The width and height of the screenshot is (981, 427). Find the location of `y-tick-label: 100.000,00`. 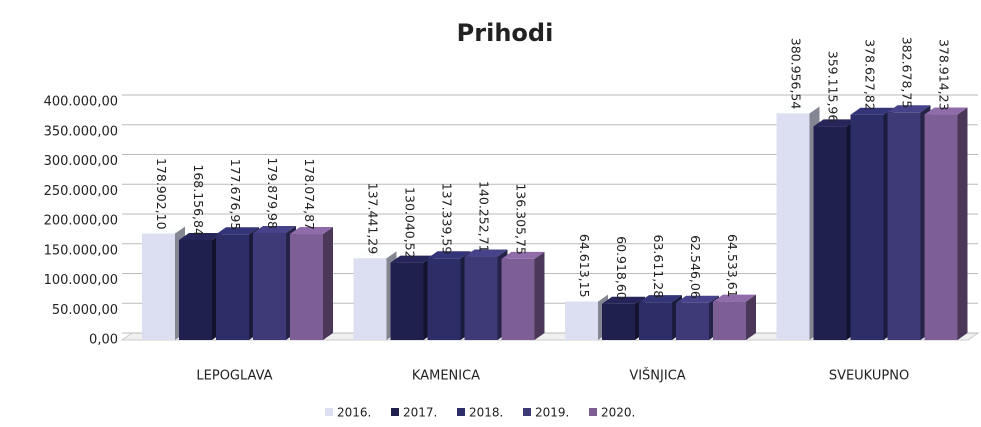

y-tick-label: 100.000,00 is located at coordinates (81, 280).